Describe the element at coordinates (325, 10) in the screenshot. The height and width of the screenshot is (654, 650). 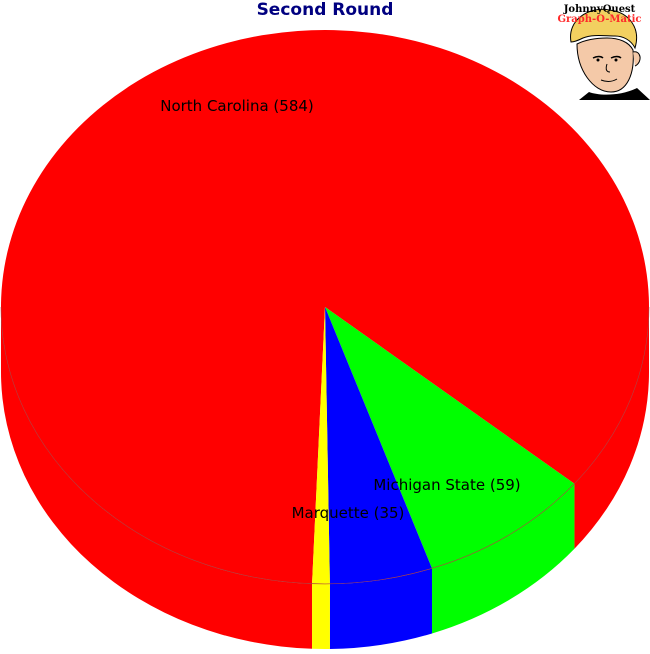
I see `chart-title: Second Round` at that location.